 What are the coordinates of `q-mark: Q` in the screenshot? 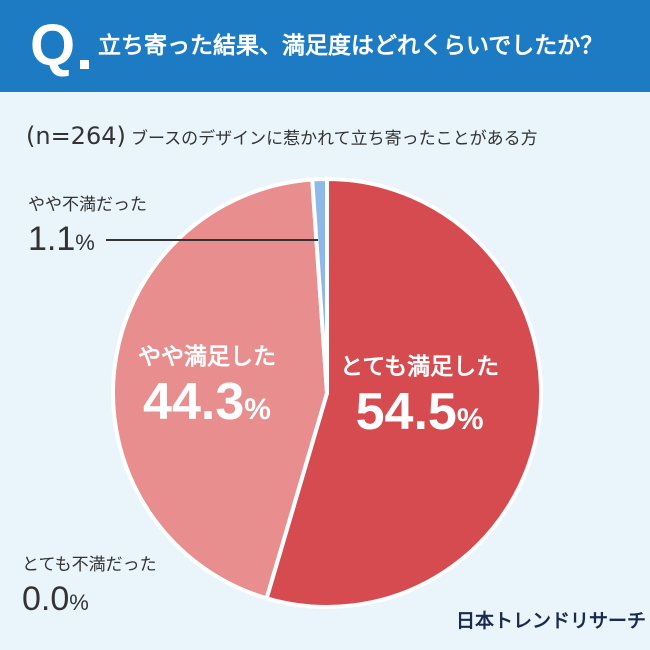 It's located at (53, 45).